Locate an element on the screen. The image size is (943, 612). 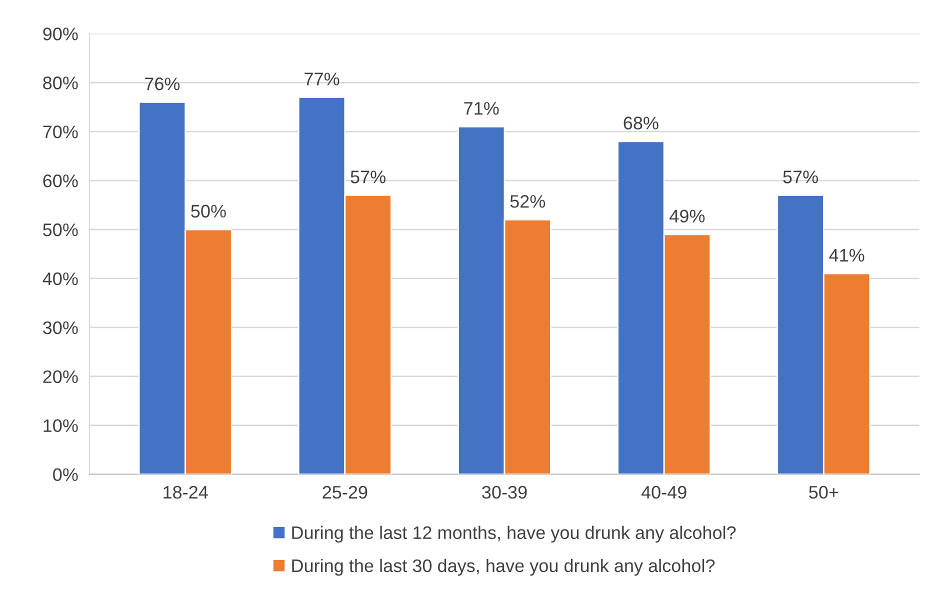
y-tick-label: 10% is located at coordinates (61, 425).